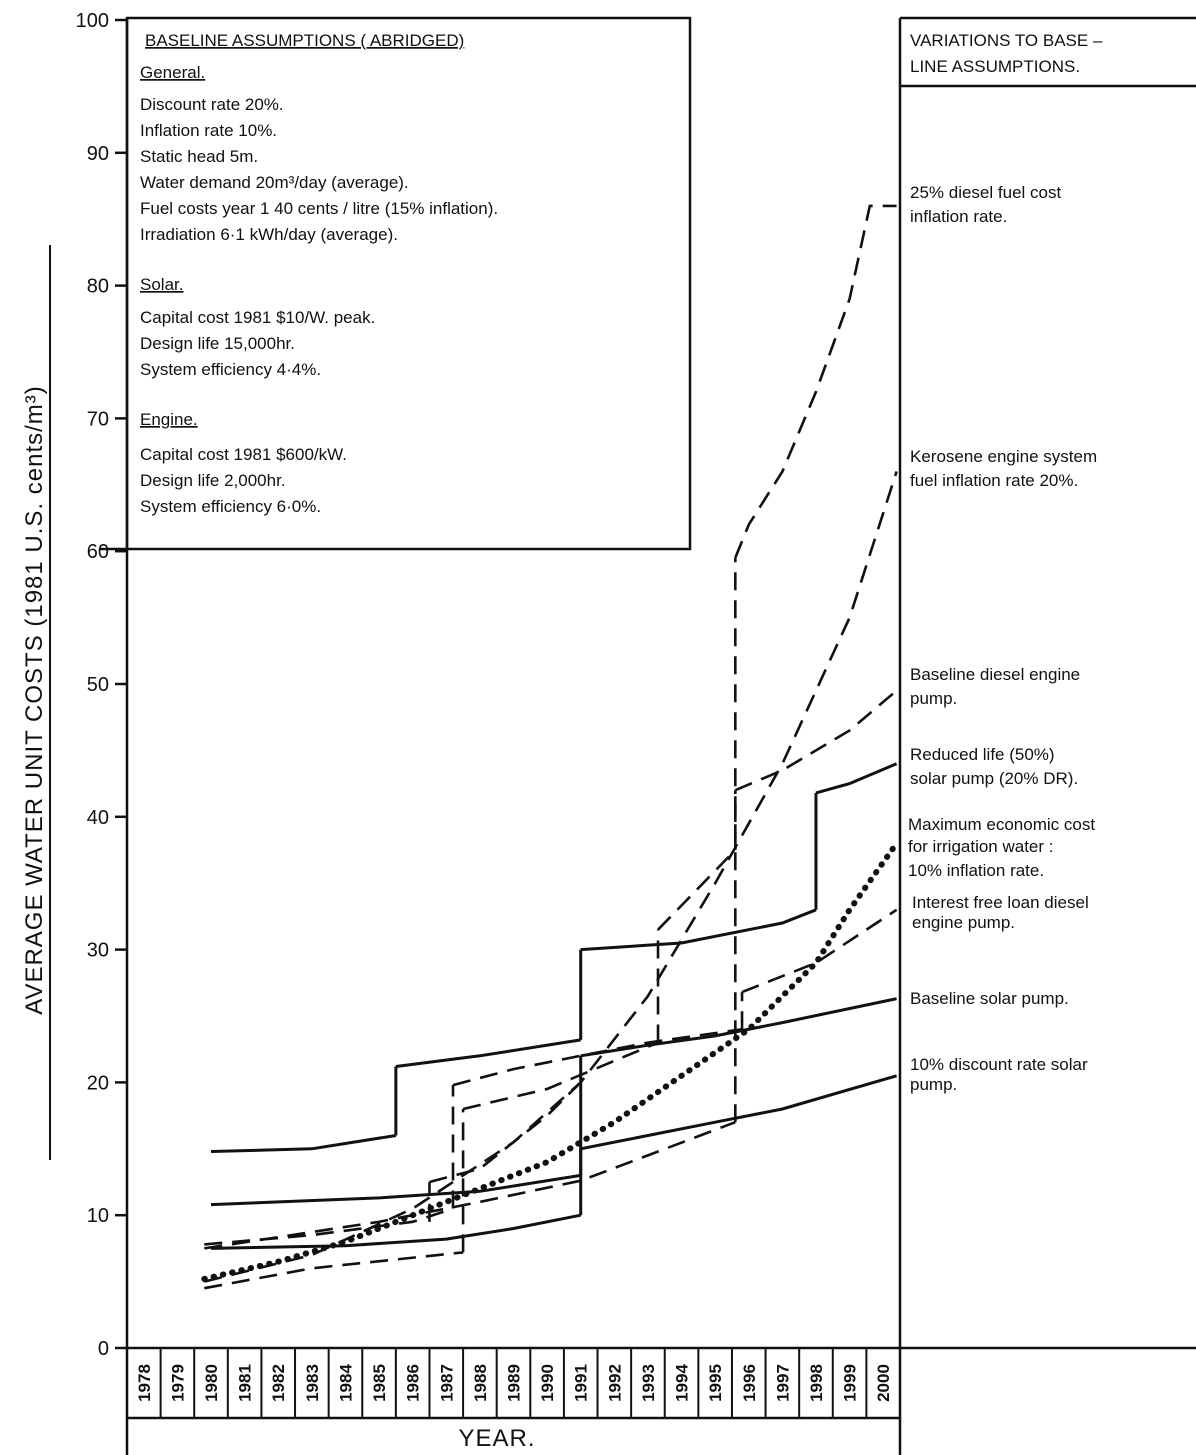 Image resolution: width=1196 pixels, height=1455 pixels. I want to click on solar-line-2: Design life 15,000hr., so click(217, 343).